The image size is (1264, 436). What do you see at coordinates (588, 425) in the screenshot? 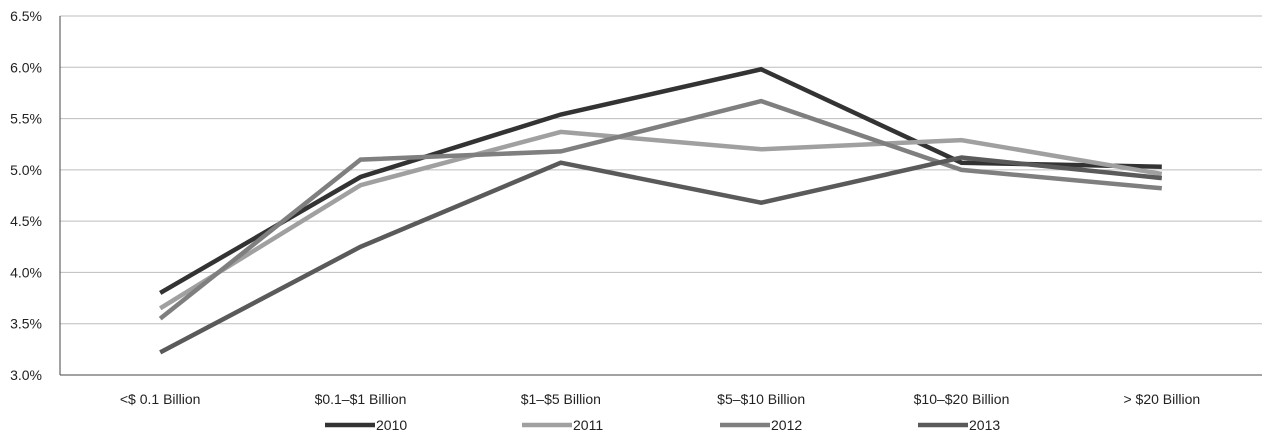
I see `legend-label: 2011` at bounding box center [588, 425].